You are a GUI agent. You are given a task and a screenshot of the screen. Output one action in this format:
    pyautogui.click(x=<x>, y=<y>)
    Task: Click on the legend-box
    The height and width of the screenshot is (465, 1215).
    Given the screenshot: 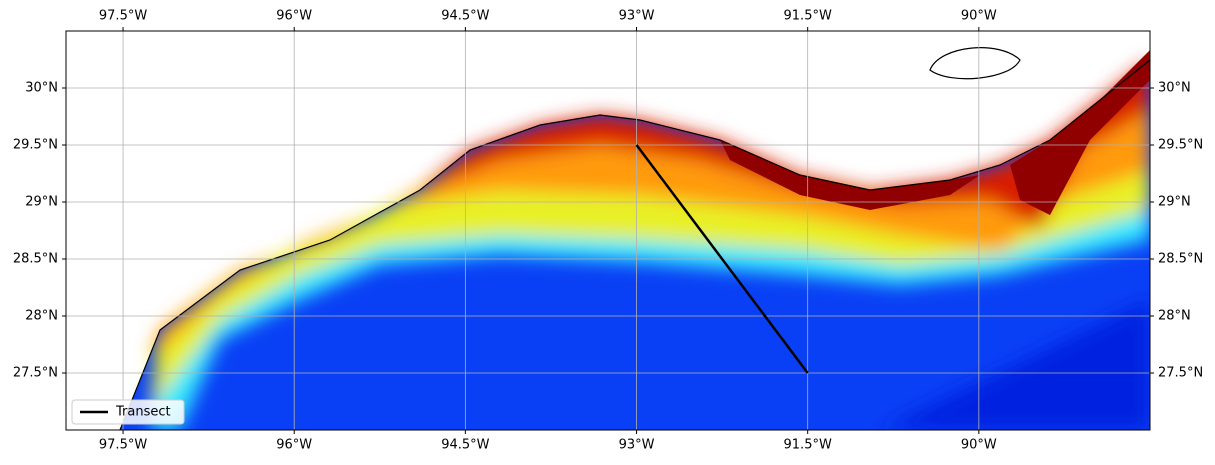 What is the action you would take?
    pyautogui.click(x=128, y=412)
    